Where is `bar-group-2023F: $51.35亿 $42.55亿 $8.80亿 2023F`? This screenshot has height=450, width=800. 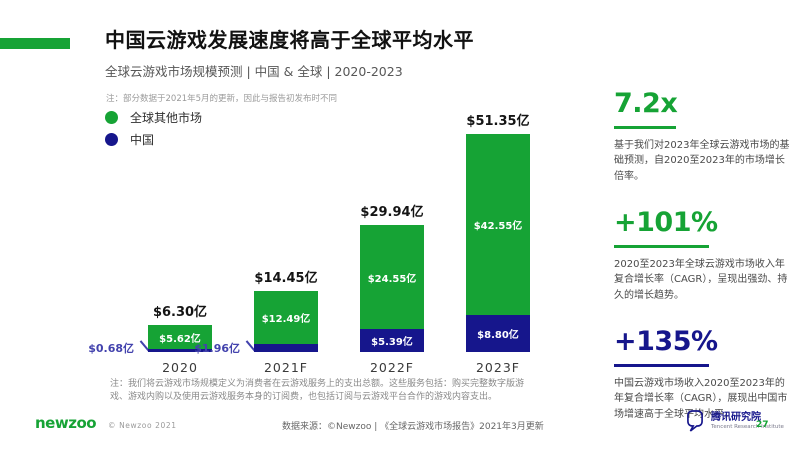
bar-group-2023F: $51.35亿 $42.55亿 $8.80亿 2023F is located at coordinates (498, 242).